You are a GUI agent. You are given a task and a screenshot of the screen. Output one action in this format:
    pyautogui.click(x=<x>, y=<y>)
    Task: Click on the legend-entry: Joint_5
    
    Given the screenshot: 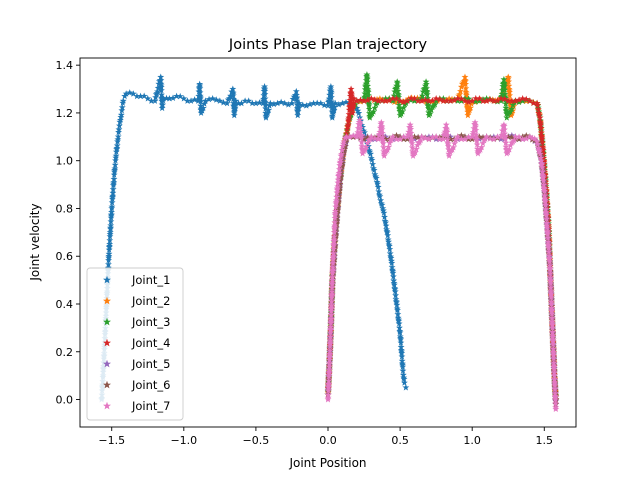 What is the action you would take?
    pyautogui.click(x=137, y=364)
    